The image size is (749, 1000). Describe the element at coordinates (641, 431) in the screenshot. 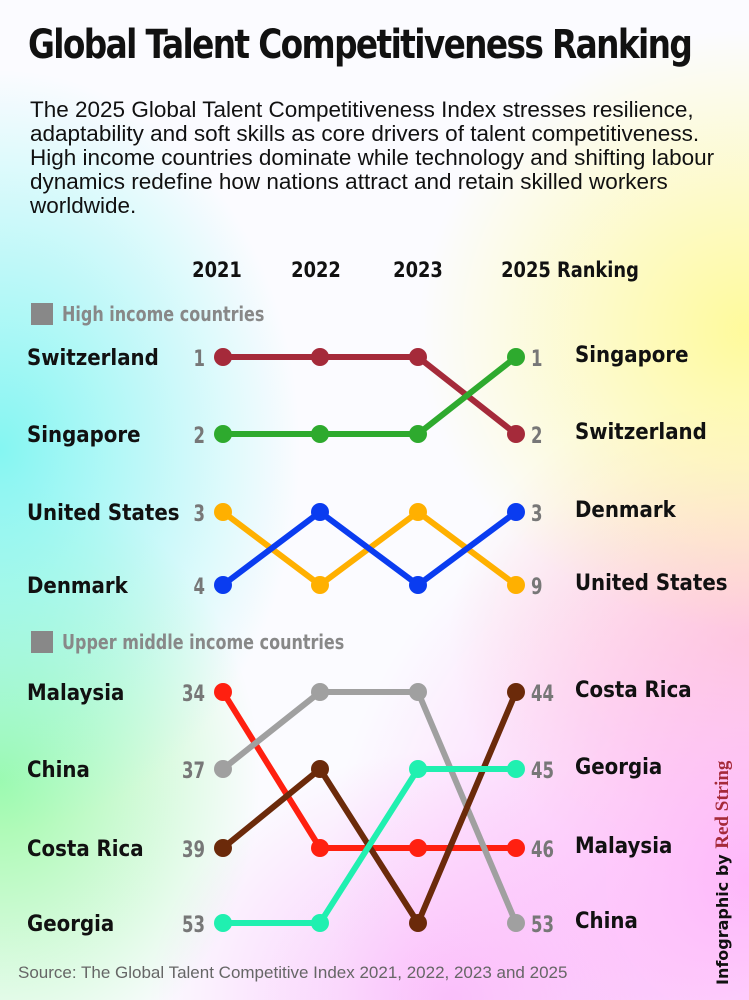

I see `right-country-label: Switzerland` at that location.